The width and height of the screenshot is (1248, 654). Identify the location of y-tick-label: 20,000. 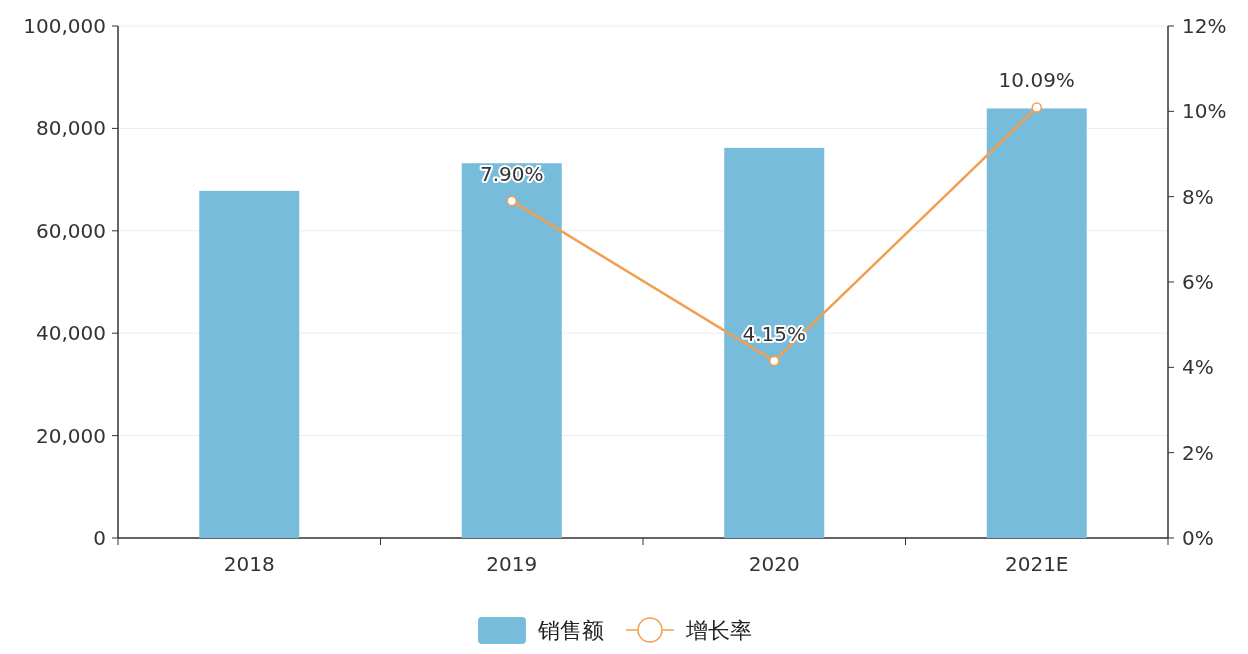
(71, 435).